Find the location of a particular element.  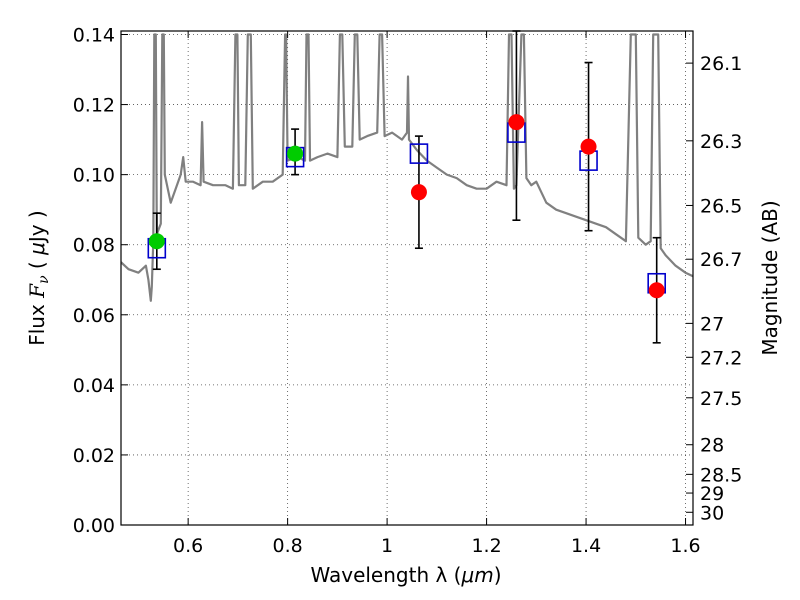

mag-tick-label: 27.2 is located at coordinates (721, 358).